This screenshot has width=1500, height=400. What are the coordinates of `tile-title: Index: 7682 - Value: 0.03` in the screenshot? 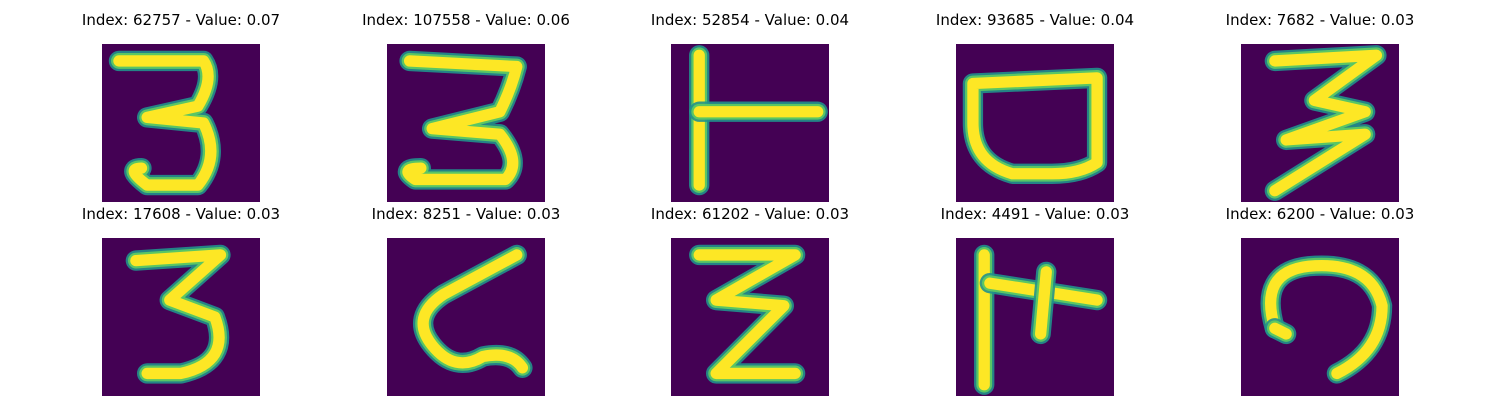 It's located at (1320, 20).